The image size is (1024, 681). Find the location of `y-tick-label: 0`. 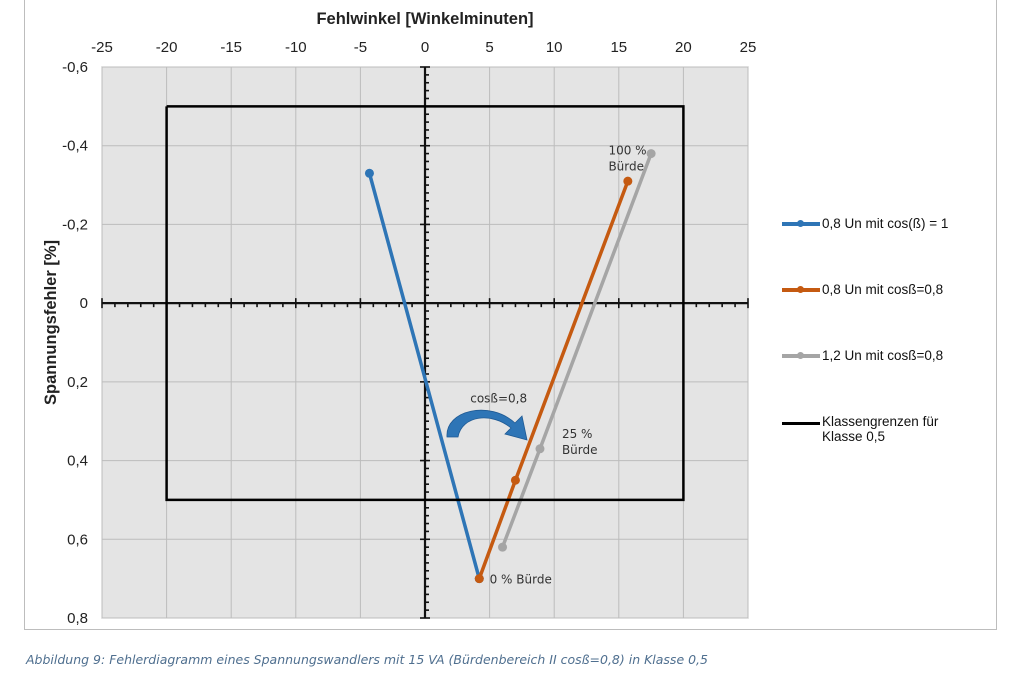

y-tick-label: 0 is located at coordinates (84, 303).